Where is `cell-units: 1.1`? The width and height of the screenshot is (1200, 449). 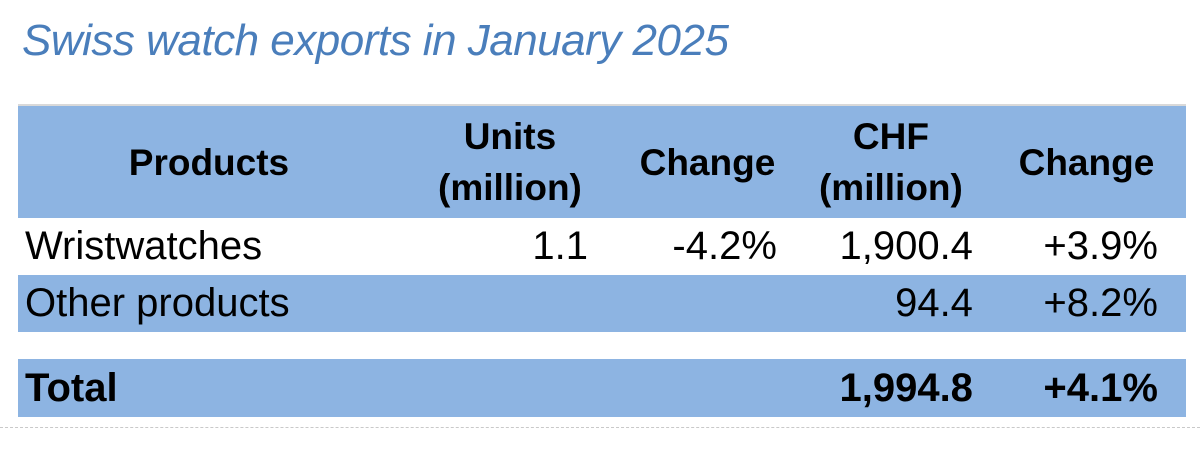
cell-units: 1.1 is located at coordinates (560, 246).